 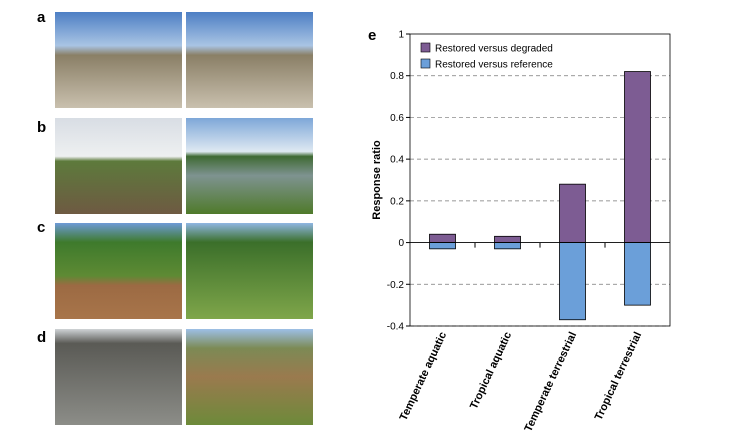 I want to click on x-tick-label: Tropical terrestrial, so click(x=618, y=376).